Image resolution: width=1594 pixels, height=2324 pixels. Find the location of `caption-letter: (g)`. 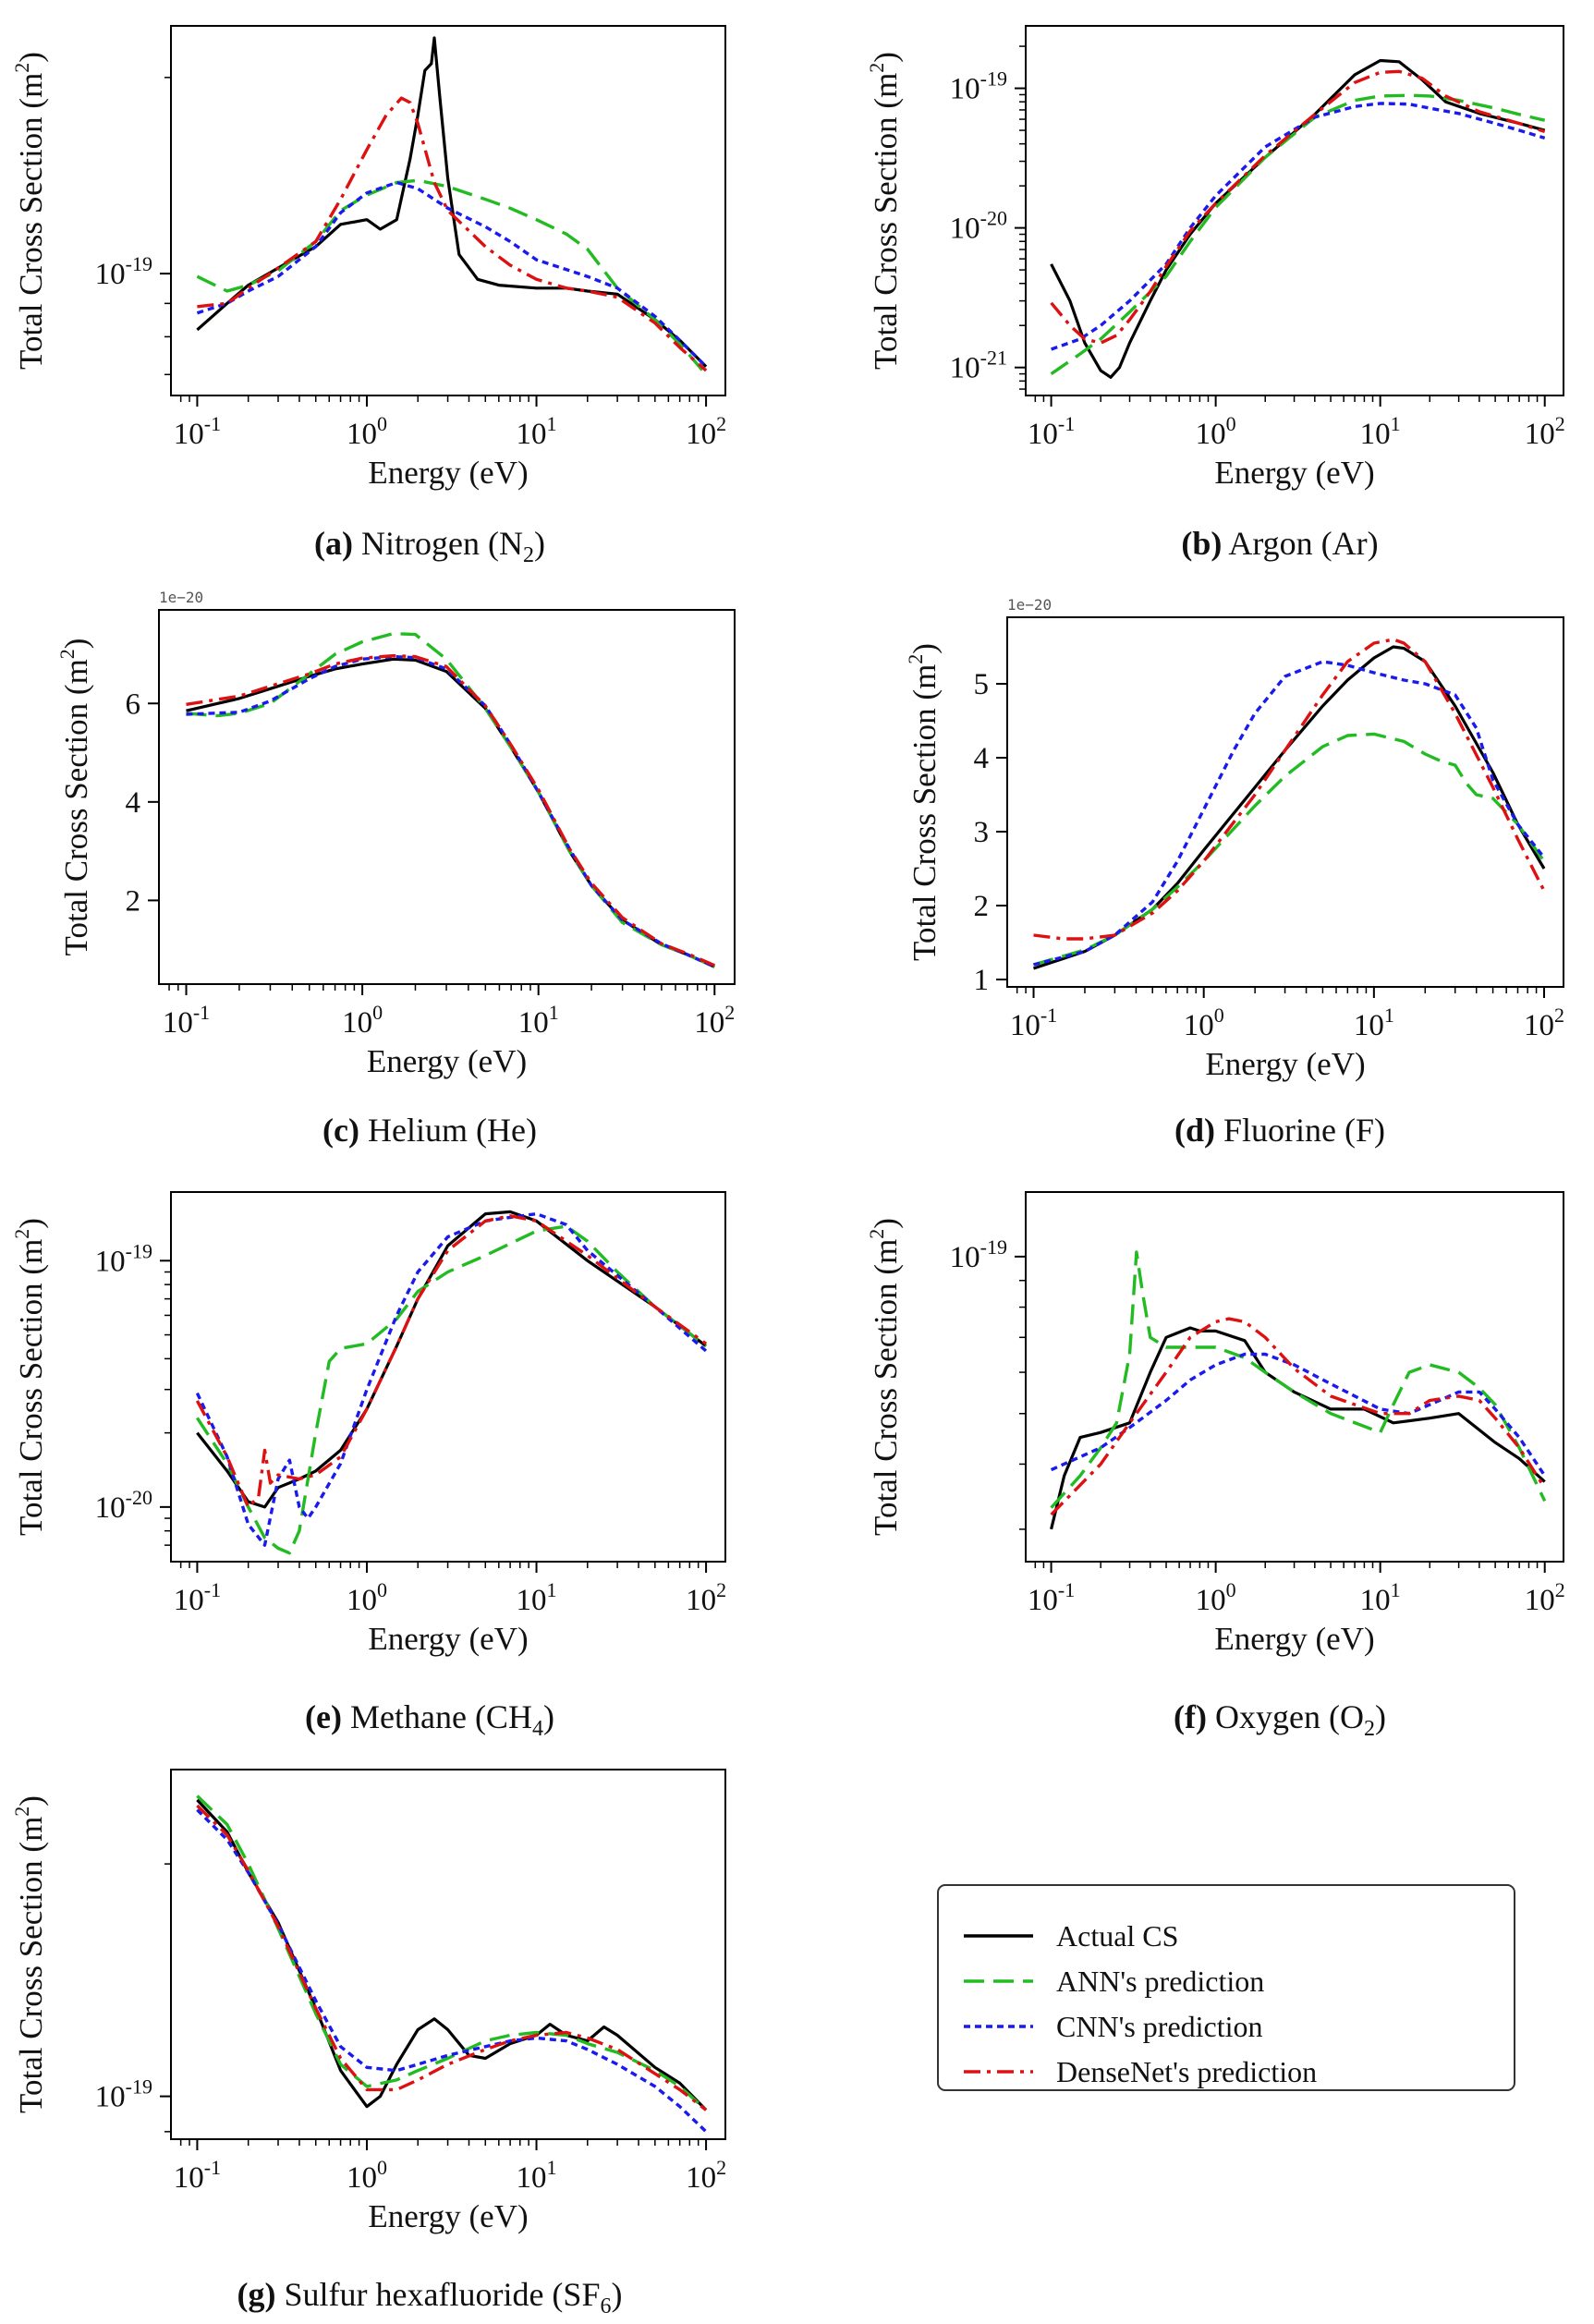

caption-letter: (g) is located at coordinates (256, 2294).